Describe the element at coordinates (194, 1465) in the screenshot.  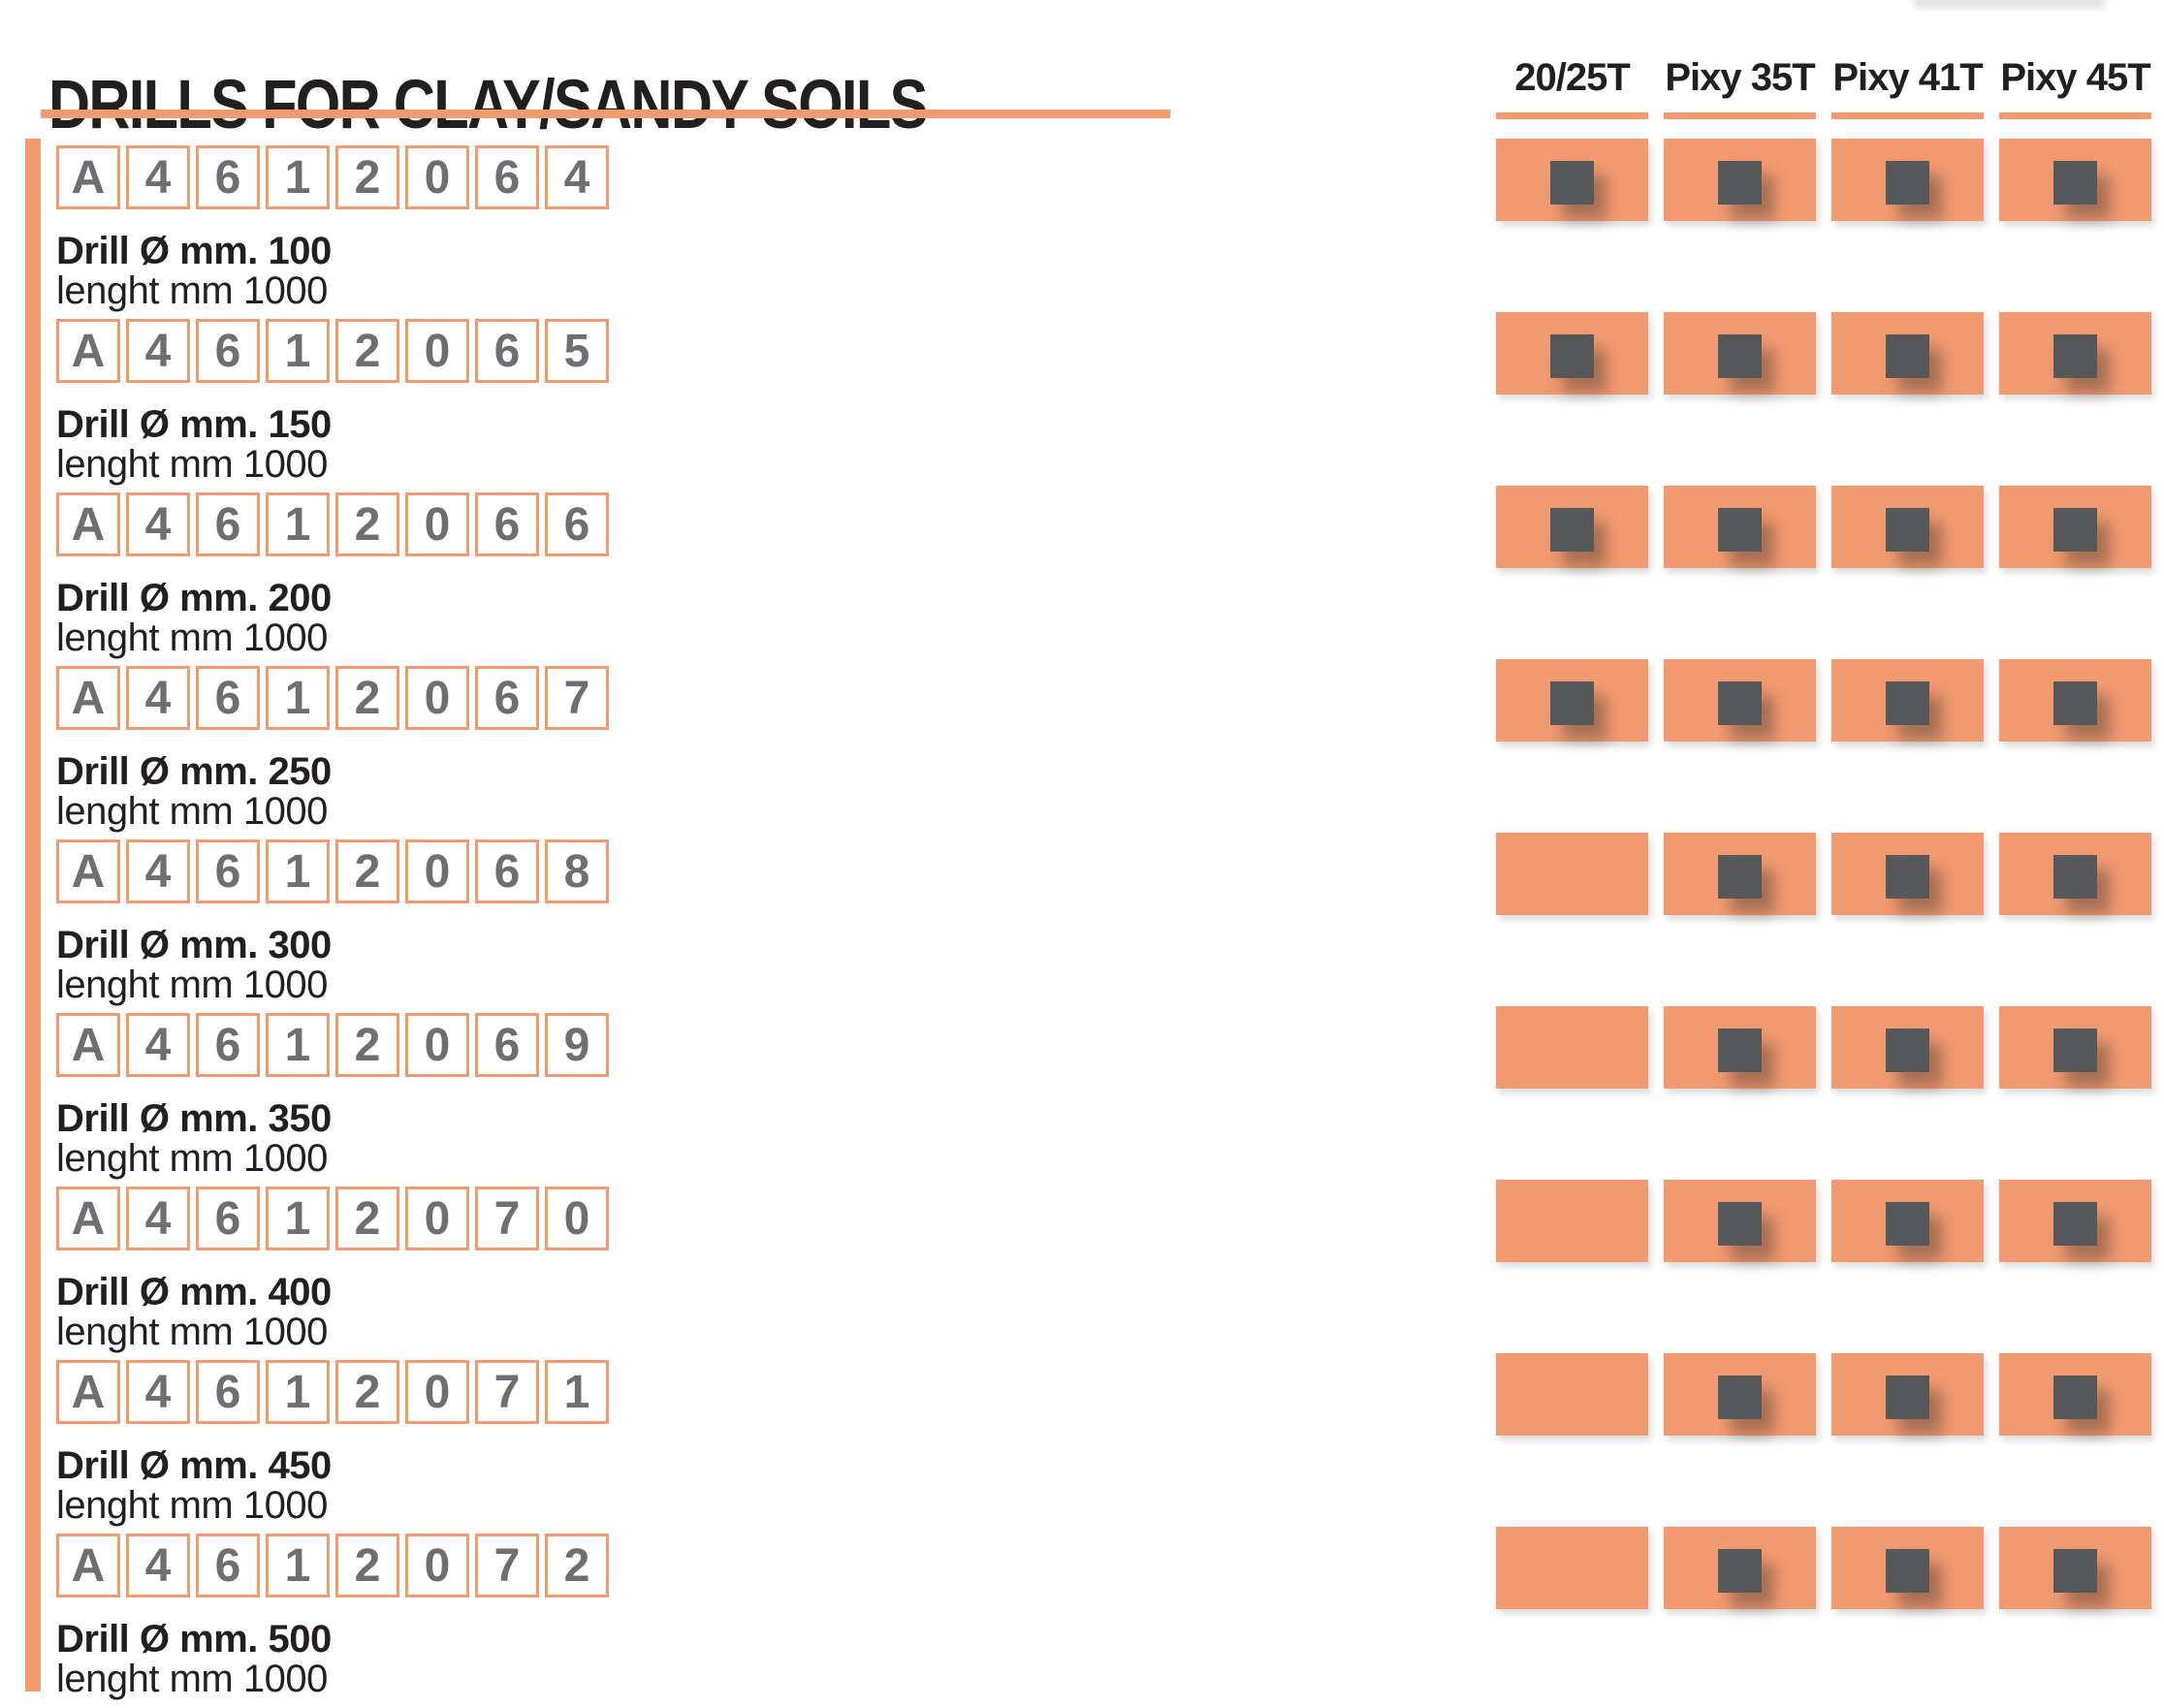
I see `product-name: Drill Ø mm. 450` at that location.